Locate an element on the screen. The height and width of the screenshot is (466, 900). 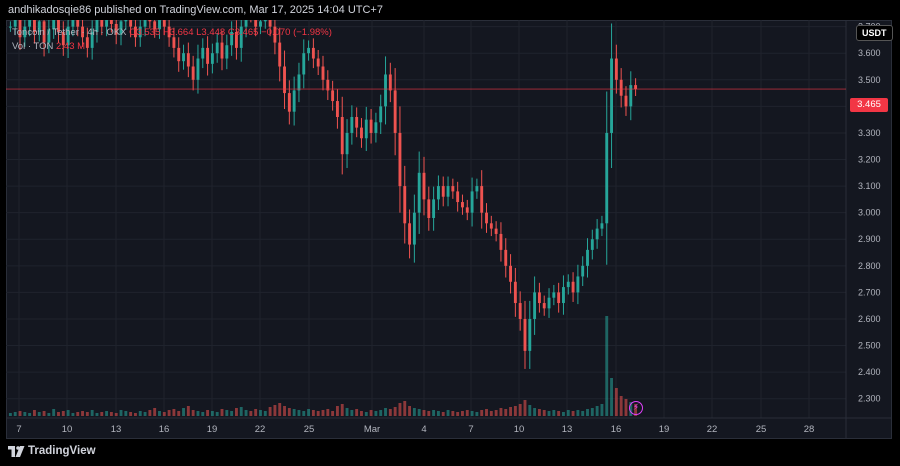
price-tick-label: 2.700 is located at coordinates (869, 292).